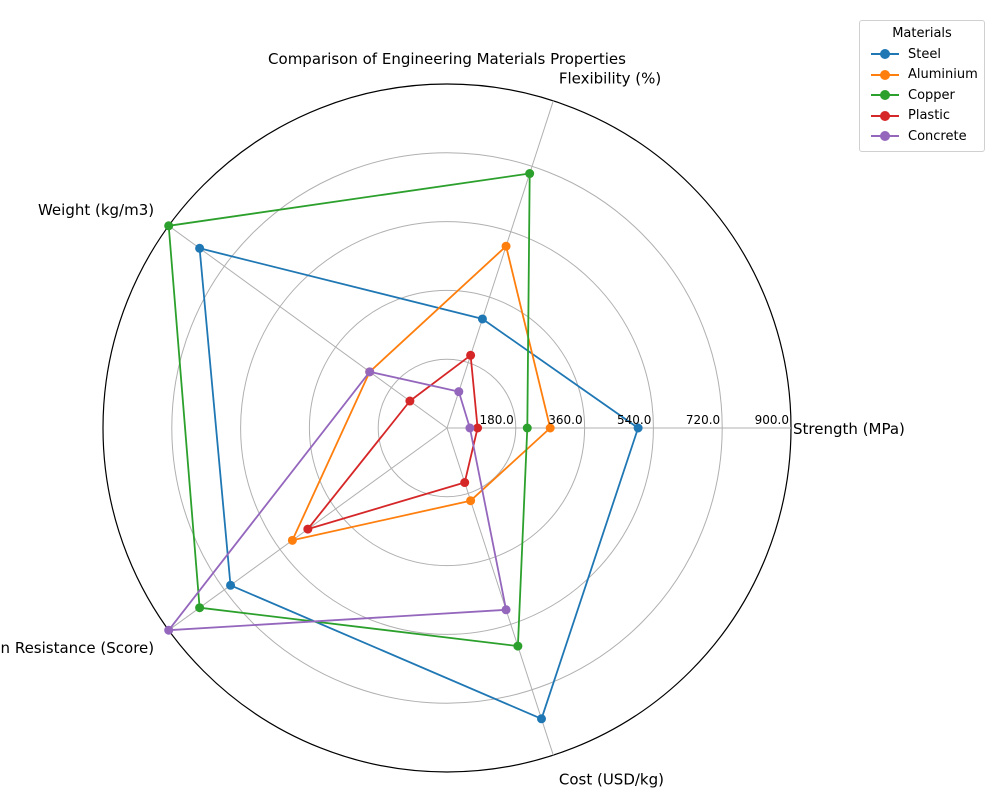 The image size is (1000, 800). What do you see at coordinates (849, 429) in the screenshot?
I see `axis-label: Strength (MPa)` at bounding box center [849, 429].